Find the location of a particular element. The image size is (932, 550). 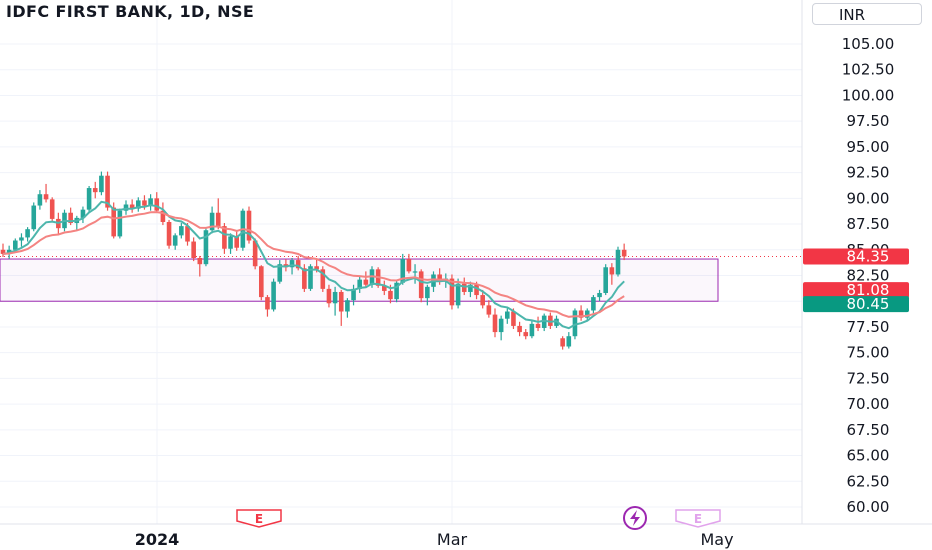

price-badge-label: 84.35 is located at coordinates (868, 256).